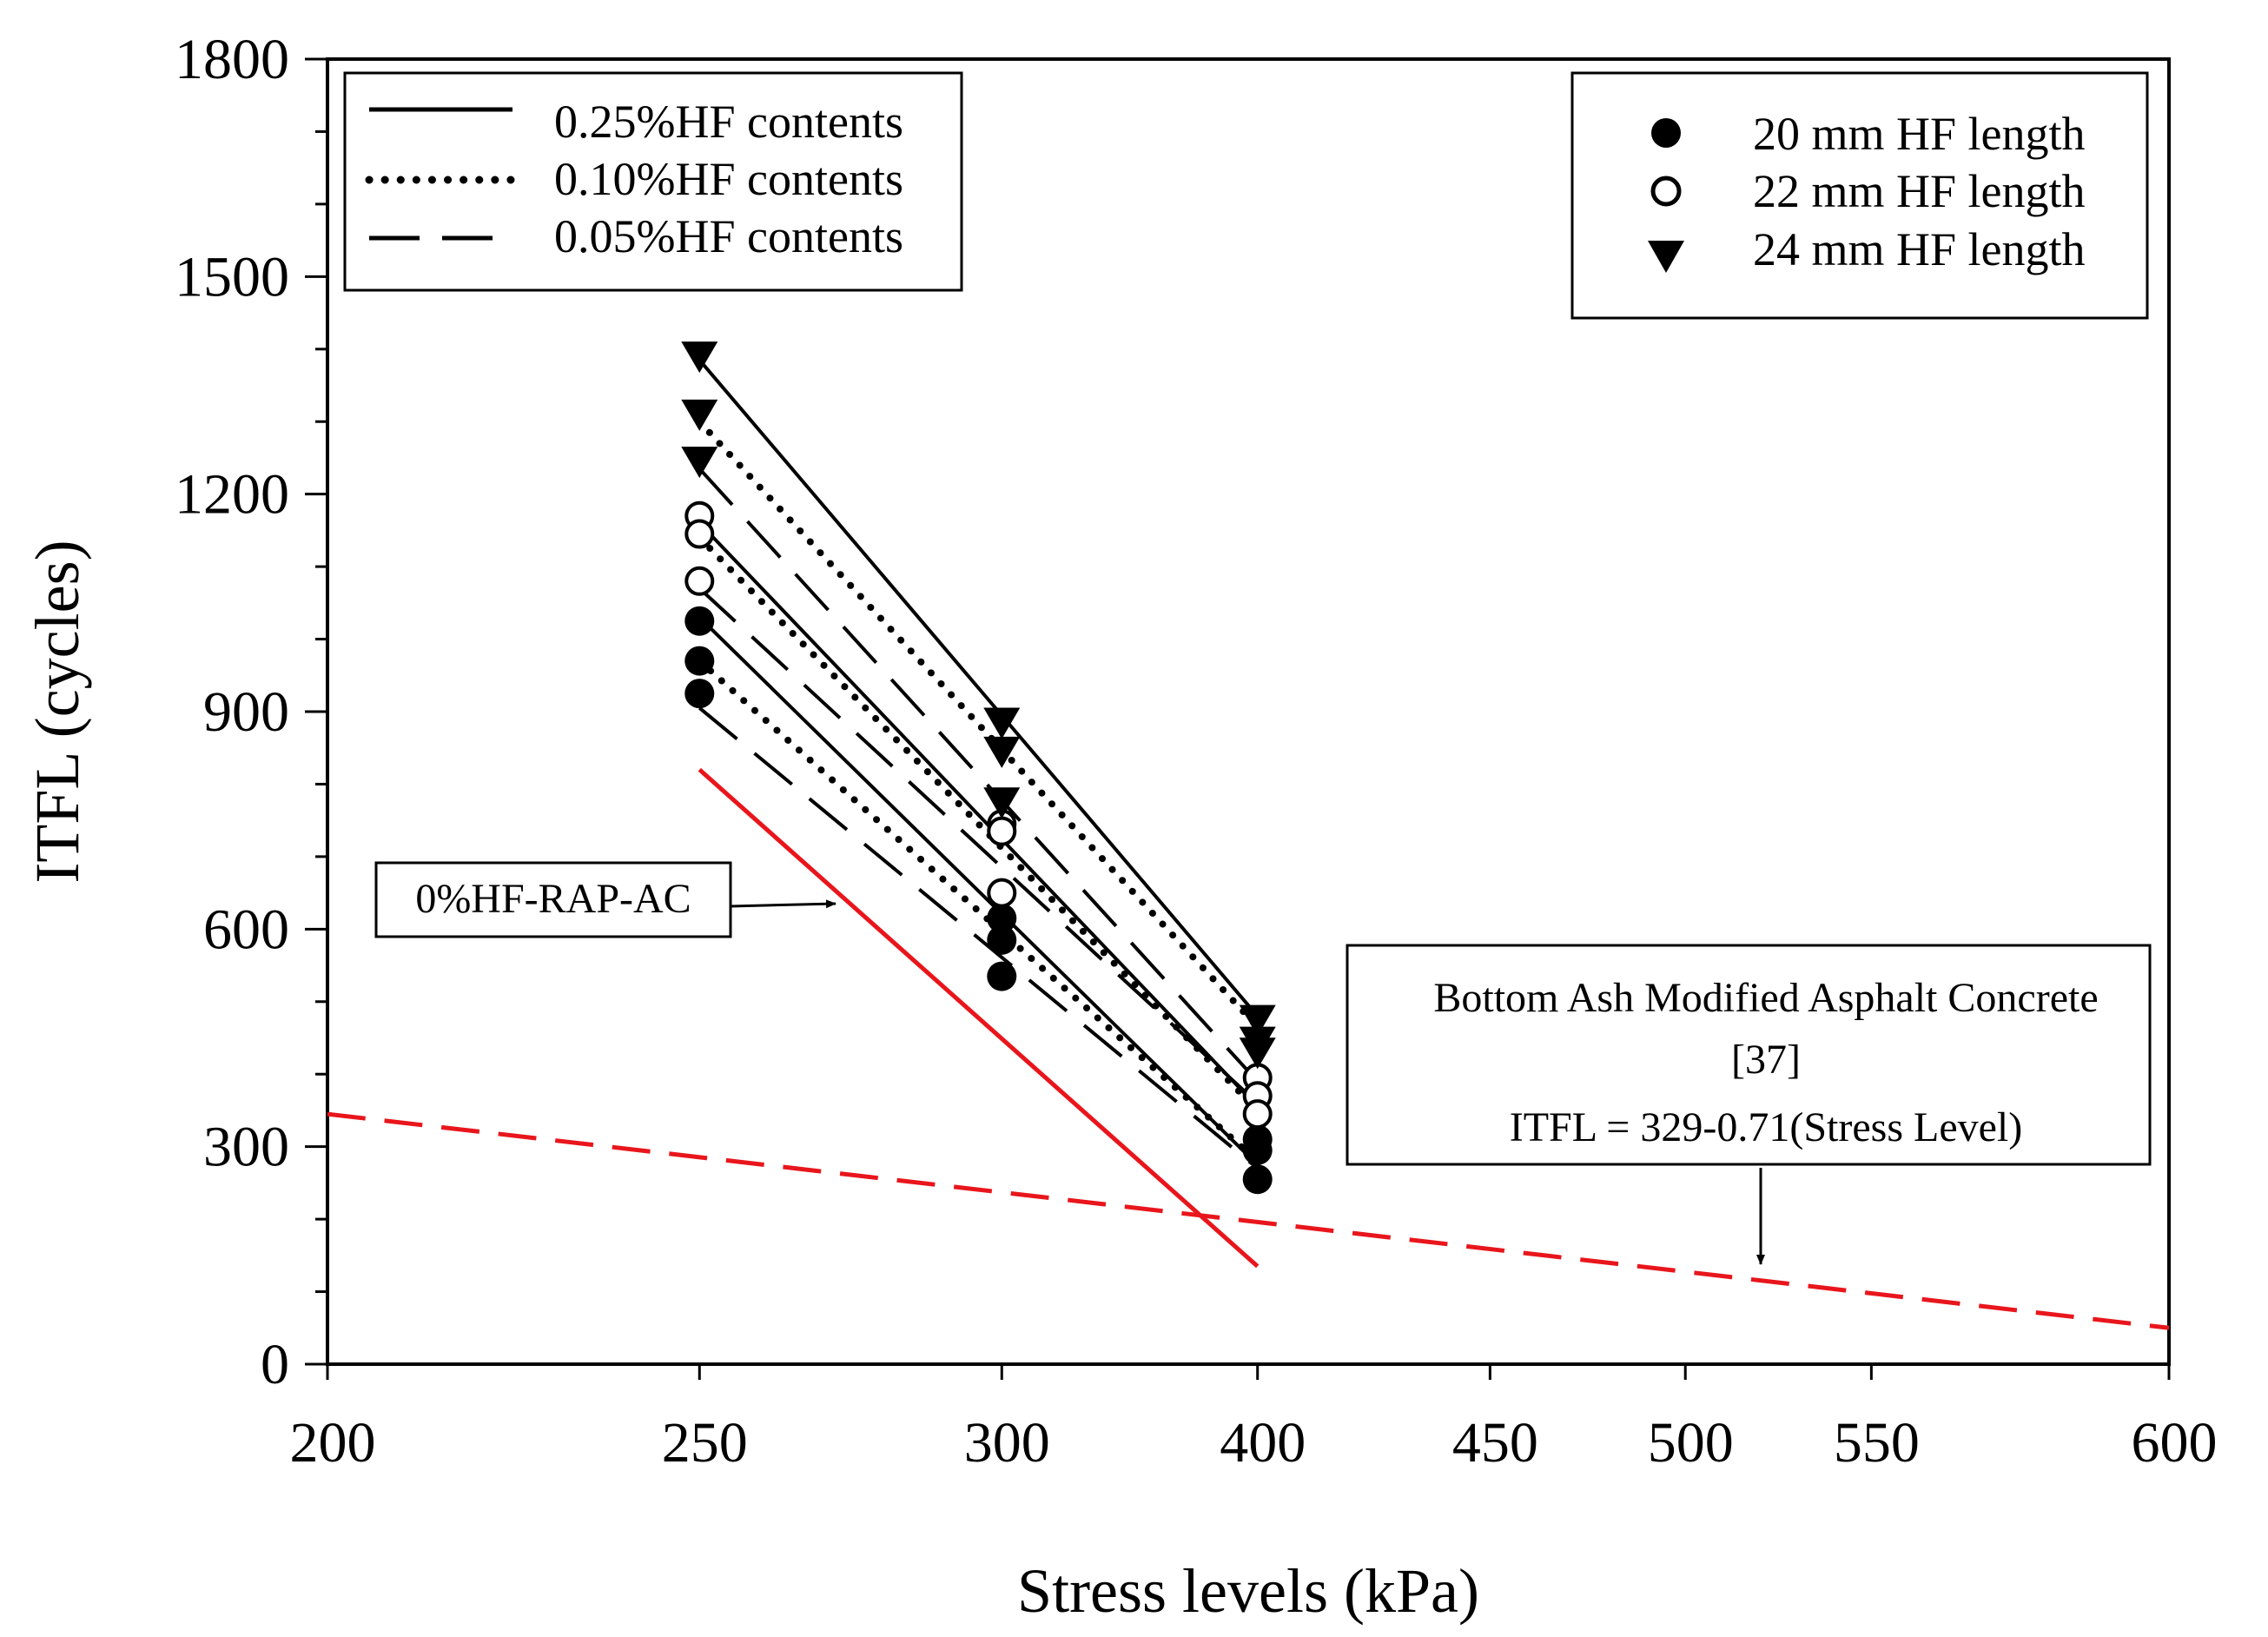 The height and width of the screenshot is (1637, 2268). What do you see at coordinates (333, 1443) in the screenshot?
I see `x-tick-label: 200` at bounding box center [333, 1443].